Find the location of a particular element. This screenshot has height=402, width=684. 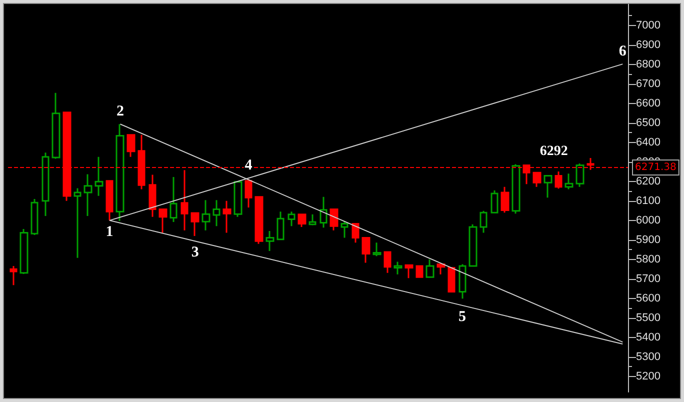

annotation: 2 is located at coordinates (120, 112).